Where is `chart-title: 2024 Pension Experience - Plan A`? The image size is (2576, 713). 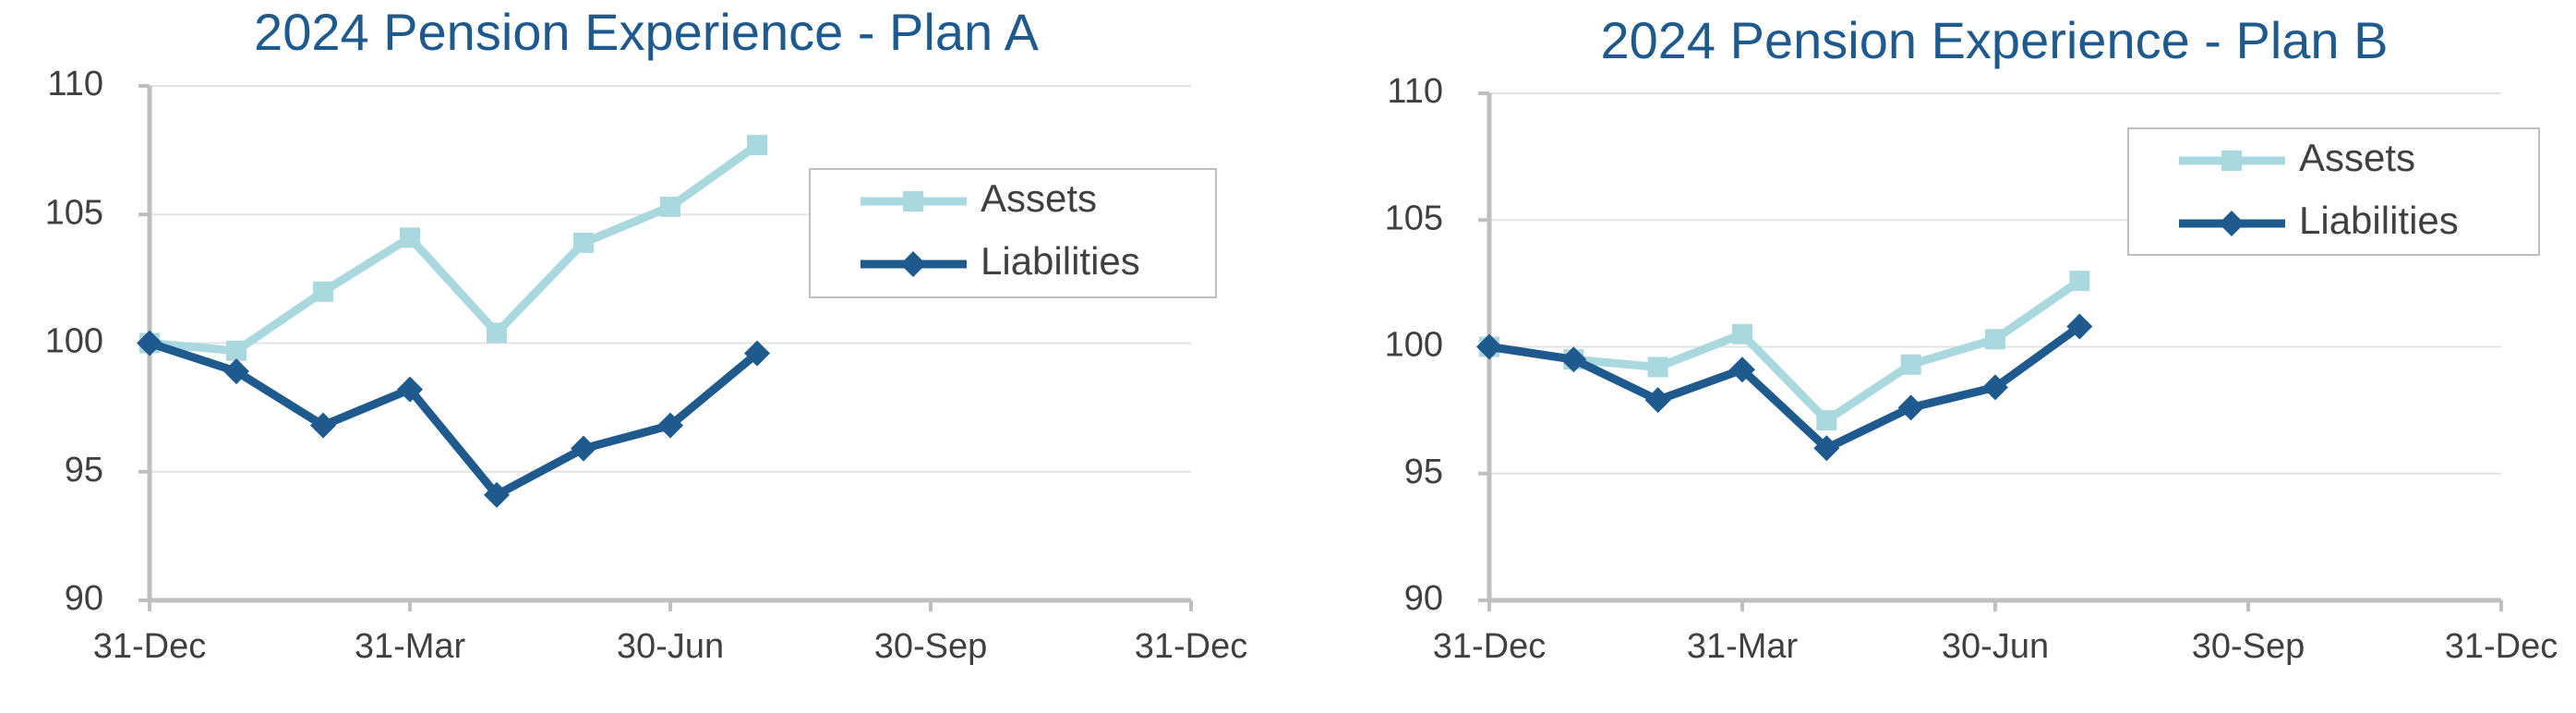
chart-title: 2024 Pension Experience - Plan A is located at coordinates (647, 32).